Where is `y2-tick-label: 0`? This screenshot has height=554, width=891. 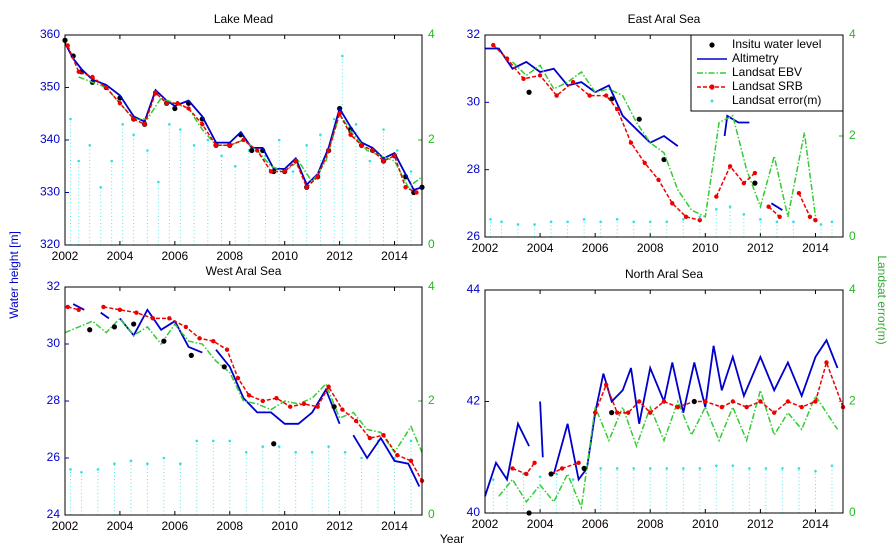 y2-tick-label: 0 is located at coordinates (431, 244).